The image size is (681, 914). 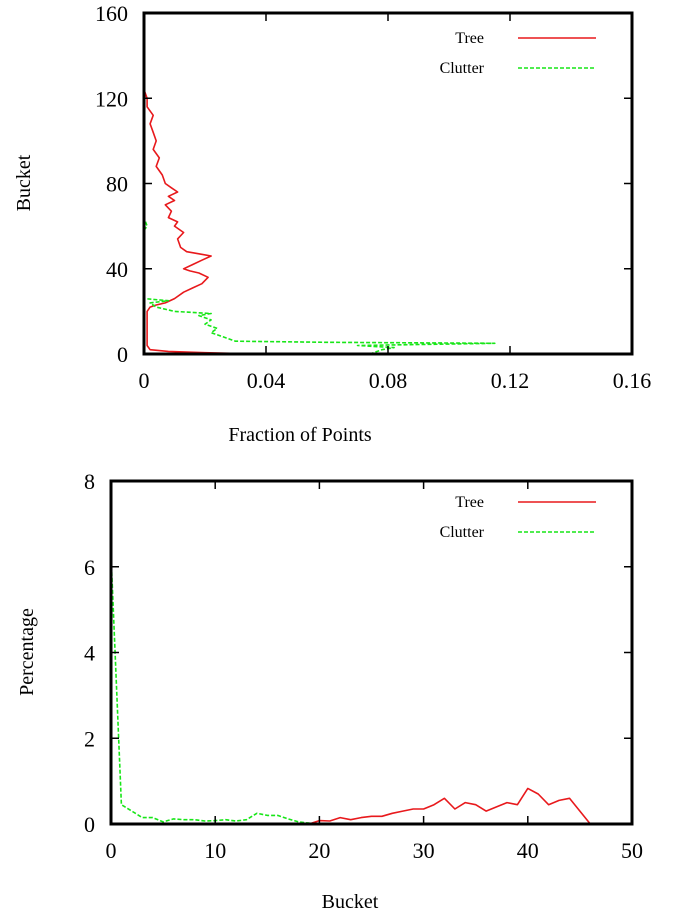 What do you see at coordinates (89, 653) in the screenshot?
I see `y-tick-label: 4` at bounding box center [89, 653].